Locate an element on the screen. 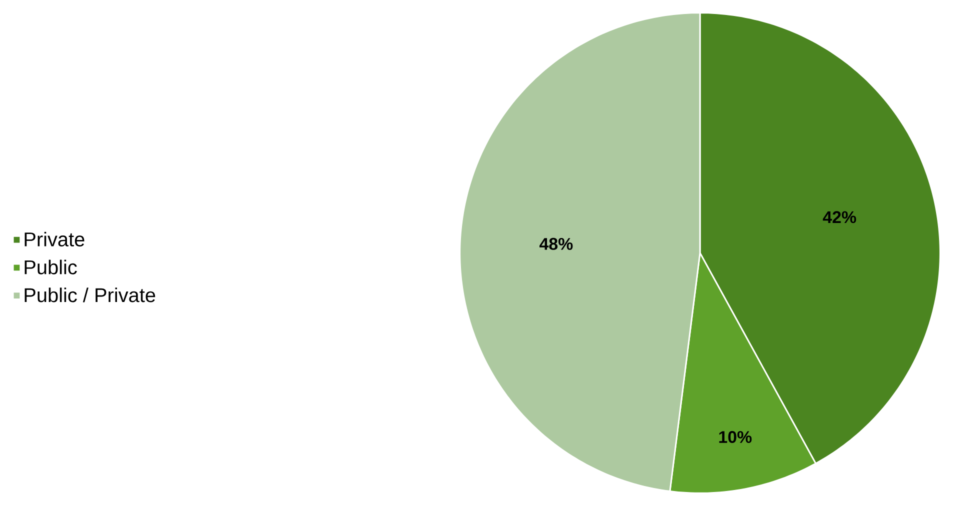  legend-label: Public / Private is located at coordinates (90, 295).